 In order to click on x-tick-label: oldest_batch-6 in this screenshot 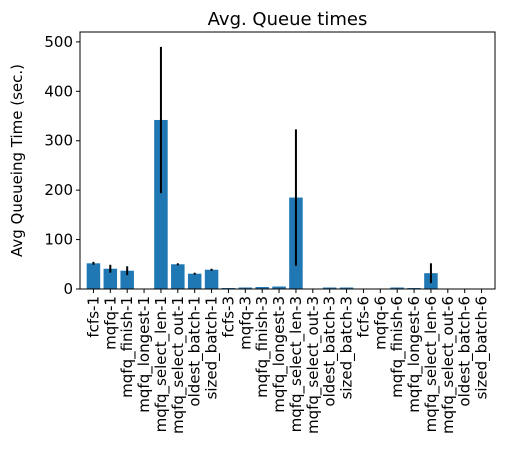, I will do `click(465, 351)`.